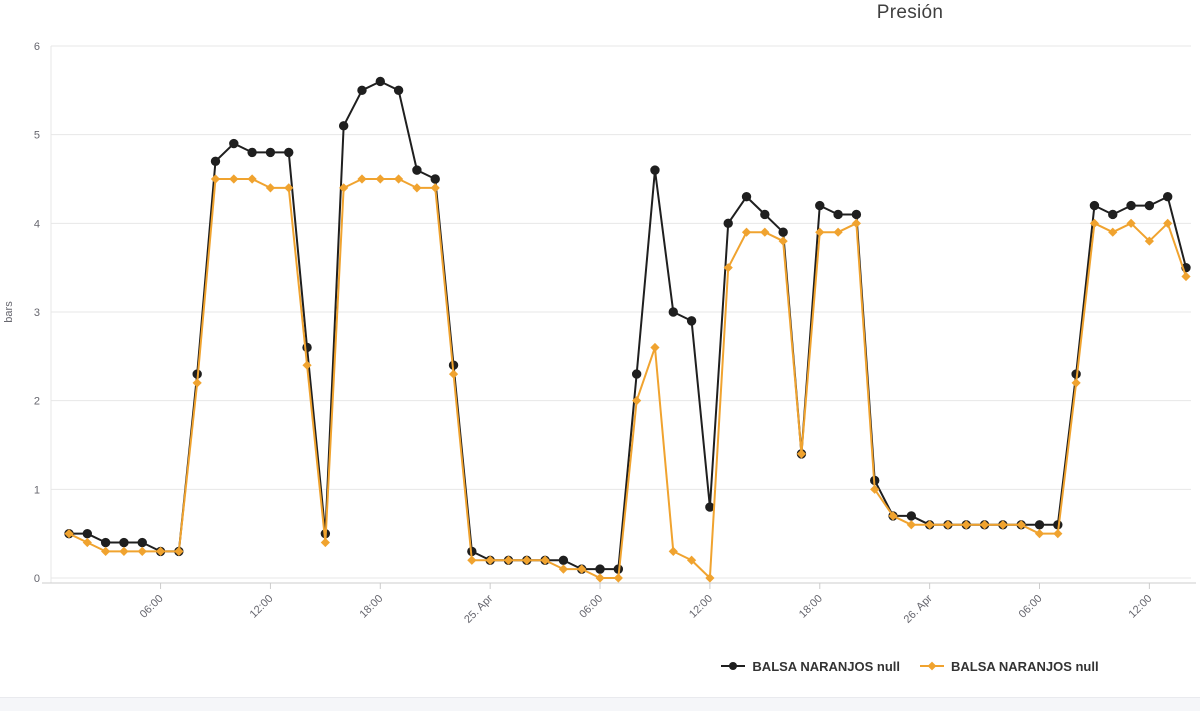  I want to click on y-tick-label: 4, so click(37, 224).